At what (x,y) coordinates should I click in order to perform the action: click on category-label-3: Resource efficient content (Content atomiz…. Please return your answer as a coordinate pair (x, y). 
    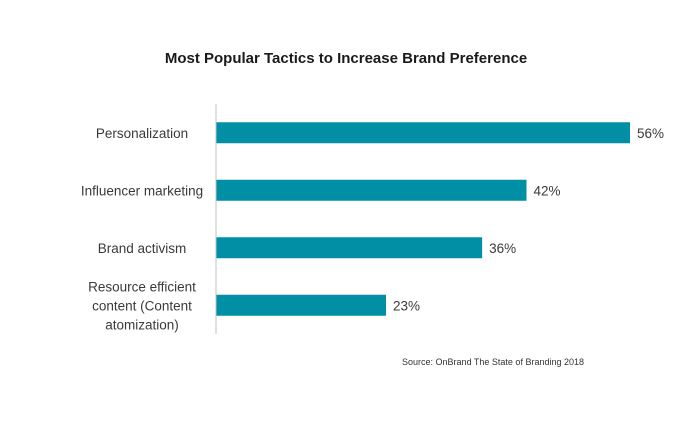
    Looking at the image, I should click on (142, 305).